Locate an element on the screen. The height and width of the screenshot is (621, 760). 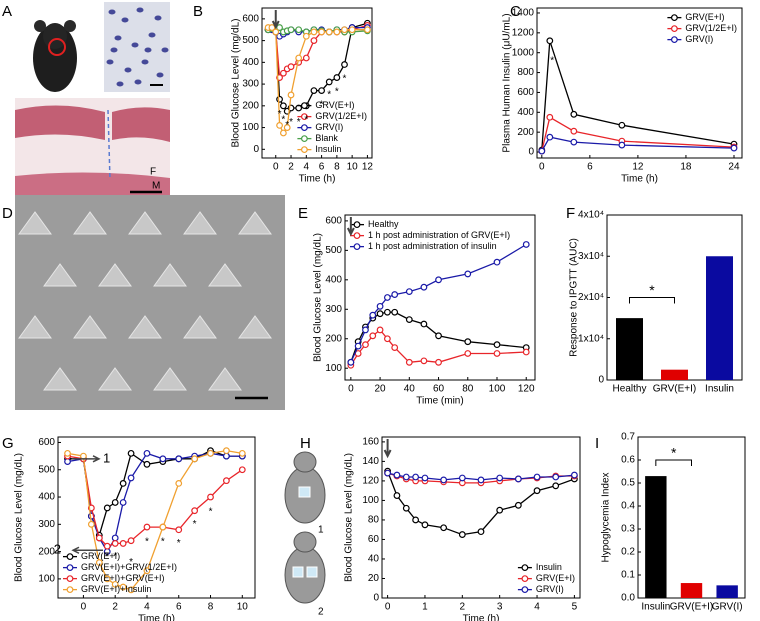
x-tick-label: 20 is located at coordinates (381, 389).